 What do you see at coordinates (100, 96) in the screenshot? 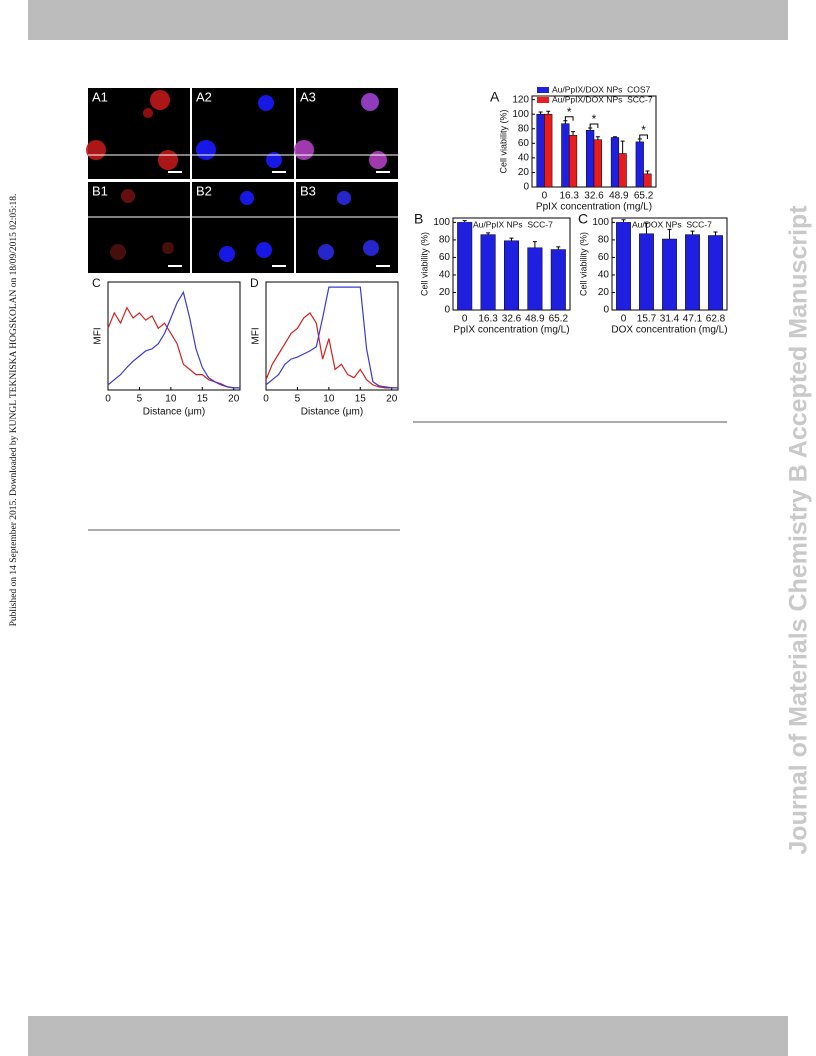
I see `panel-label: A1` at bounding box center [100, 96].